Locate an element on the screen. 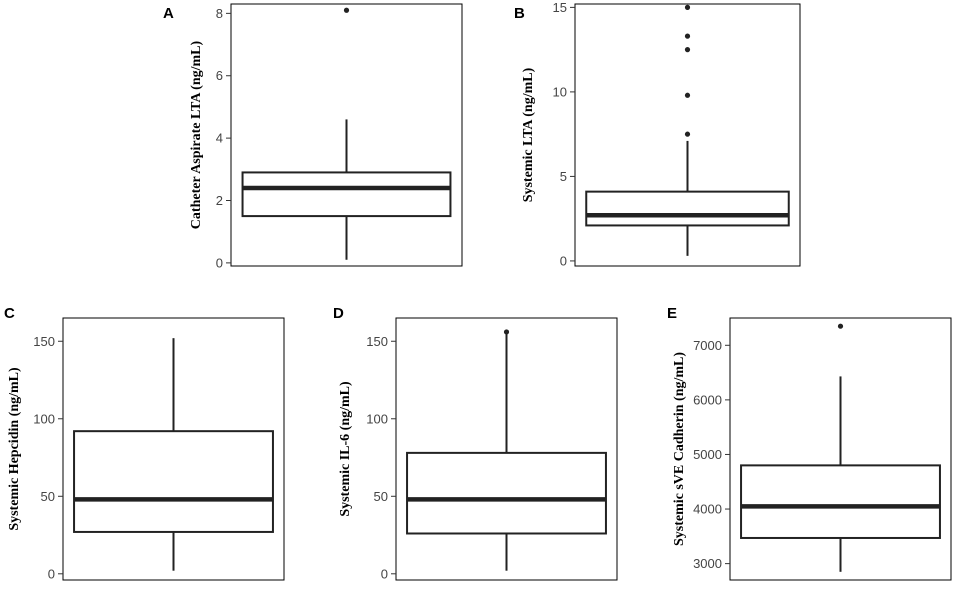 The width and height of the screenshot is (953, 590). y-tick-label: 8 is located at coordinates (219, 13).